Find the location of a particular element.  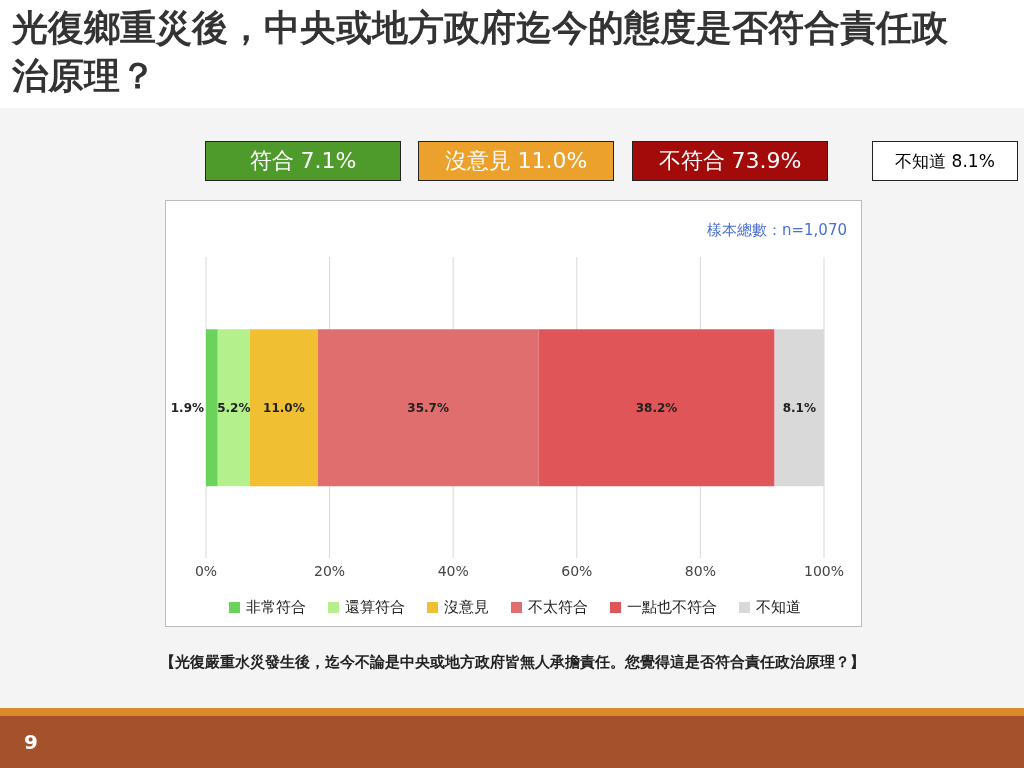

data-label: 11.0% is located at coordinates (284, 408).